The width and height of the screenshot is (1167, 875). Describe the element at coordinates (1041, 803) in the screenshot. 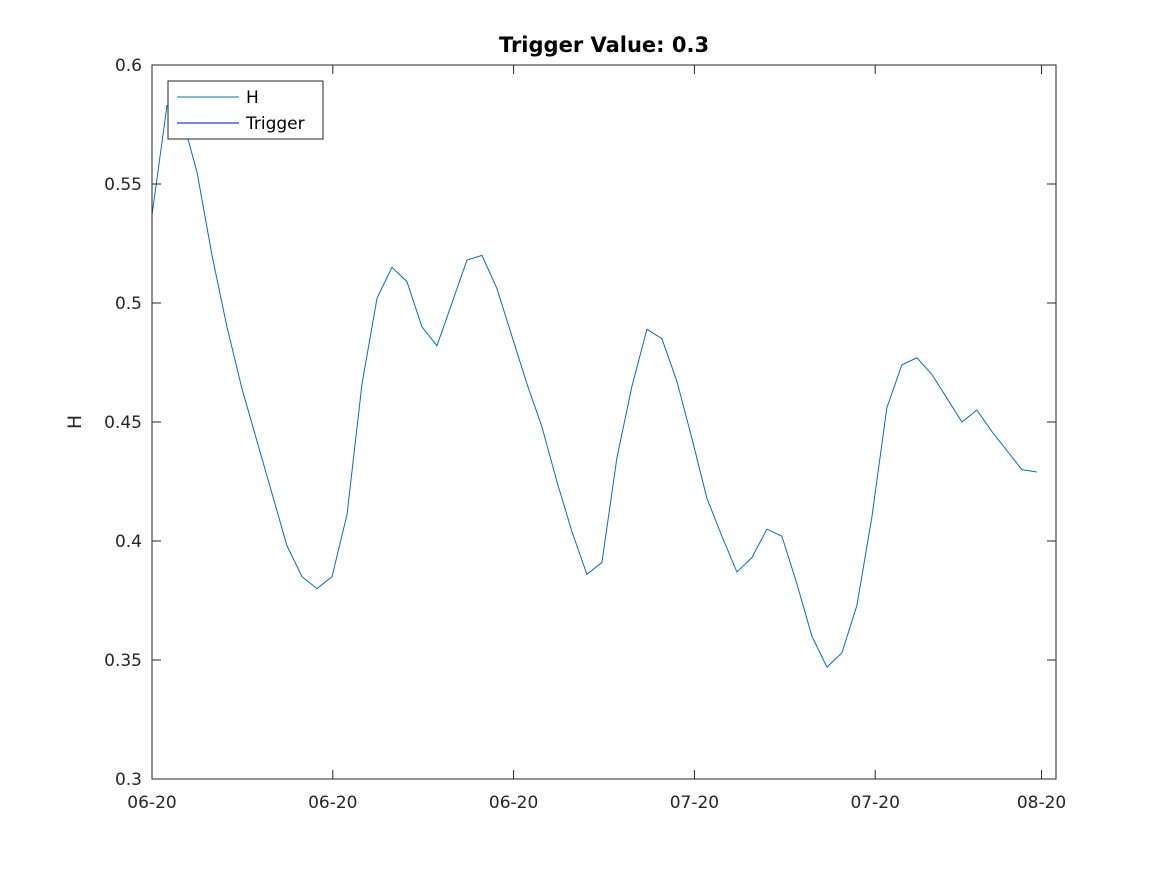

I see `x-tick-label: 08-20` at that location.